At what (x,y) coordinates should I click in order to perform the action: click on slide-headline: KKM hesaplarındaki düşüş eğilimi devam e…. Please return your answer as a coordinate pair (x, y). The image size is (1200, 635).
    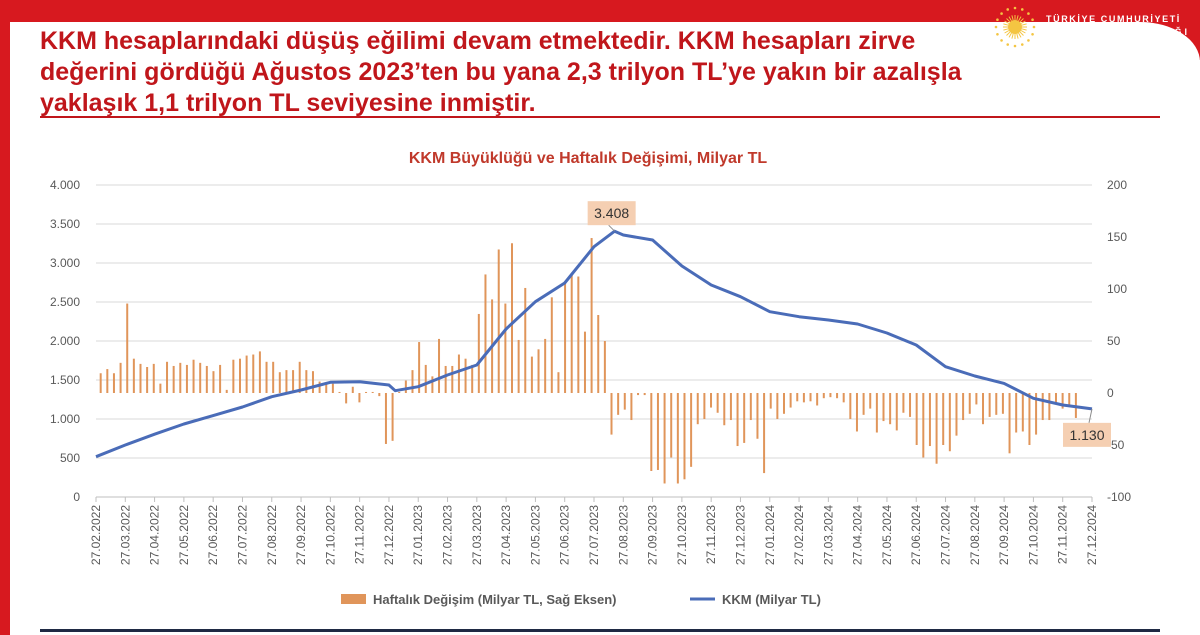
    Looking at the image, I should click on (540, 72).